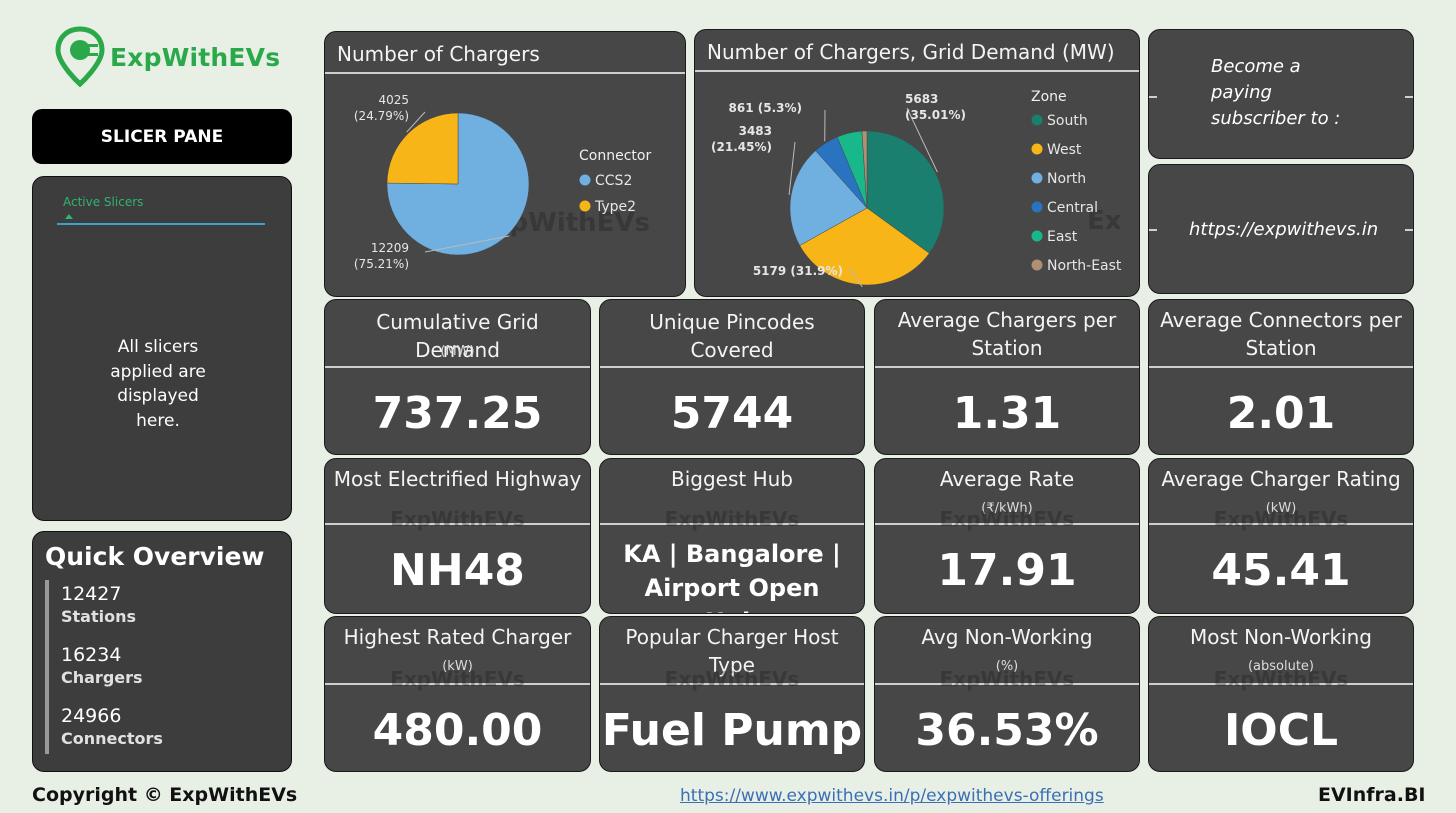 This screenshot has height=813, width=1456. I want to click on kpi-value: 1.31, so click(1007, 413).